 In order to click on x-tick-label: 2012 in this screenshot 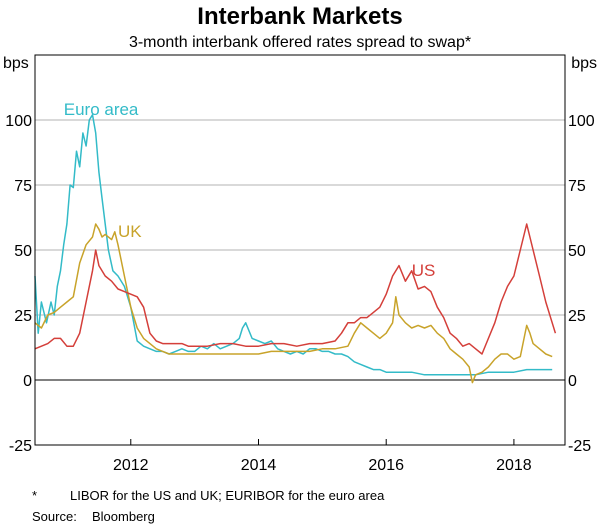, I will do `click(131, 465)`.